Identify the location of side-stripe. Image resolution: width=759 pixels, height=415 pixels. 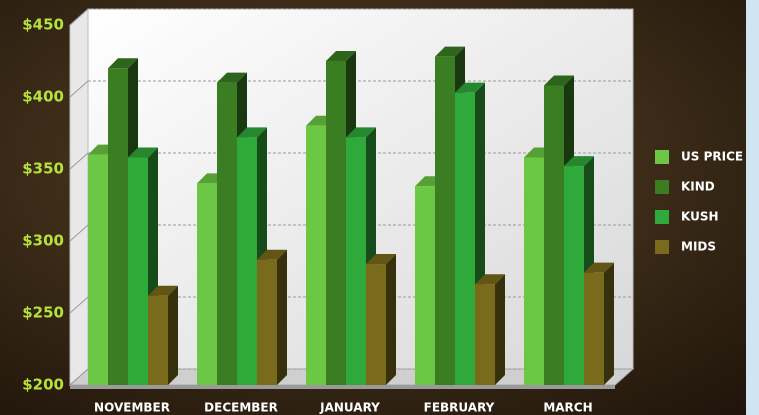
(752, 207).